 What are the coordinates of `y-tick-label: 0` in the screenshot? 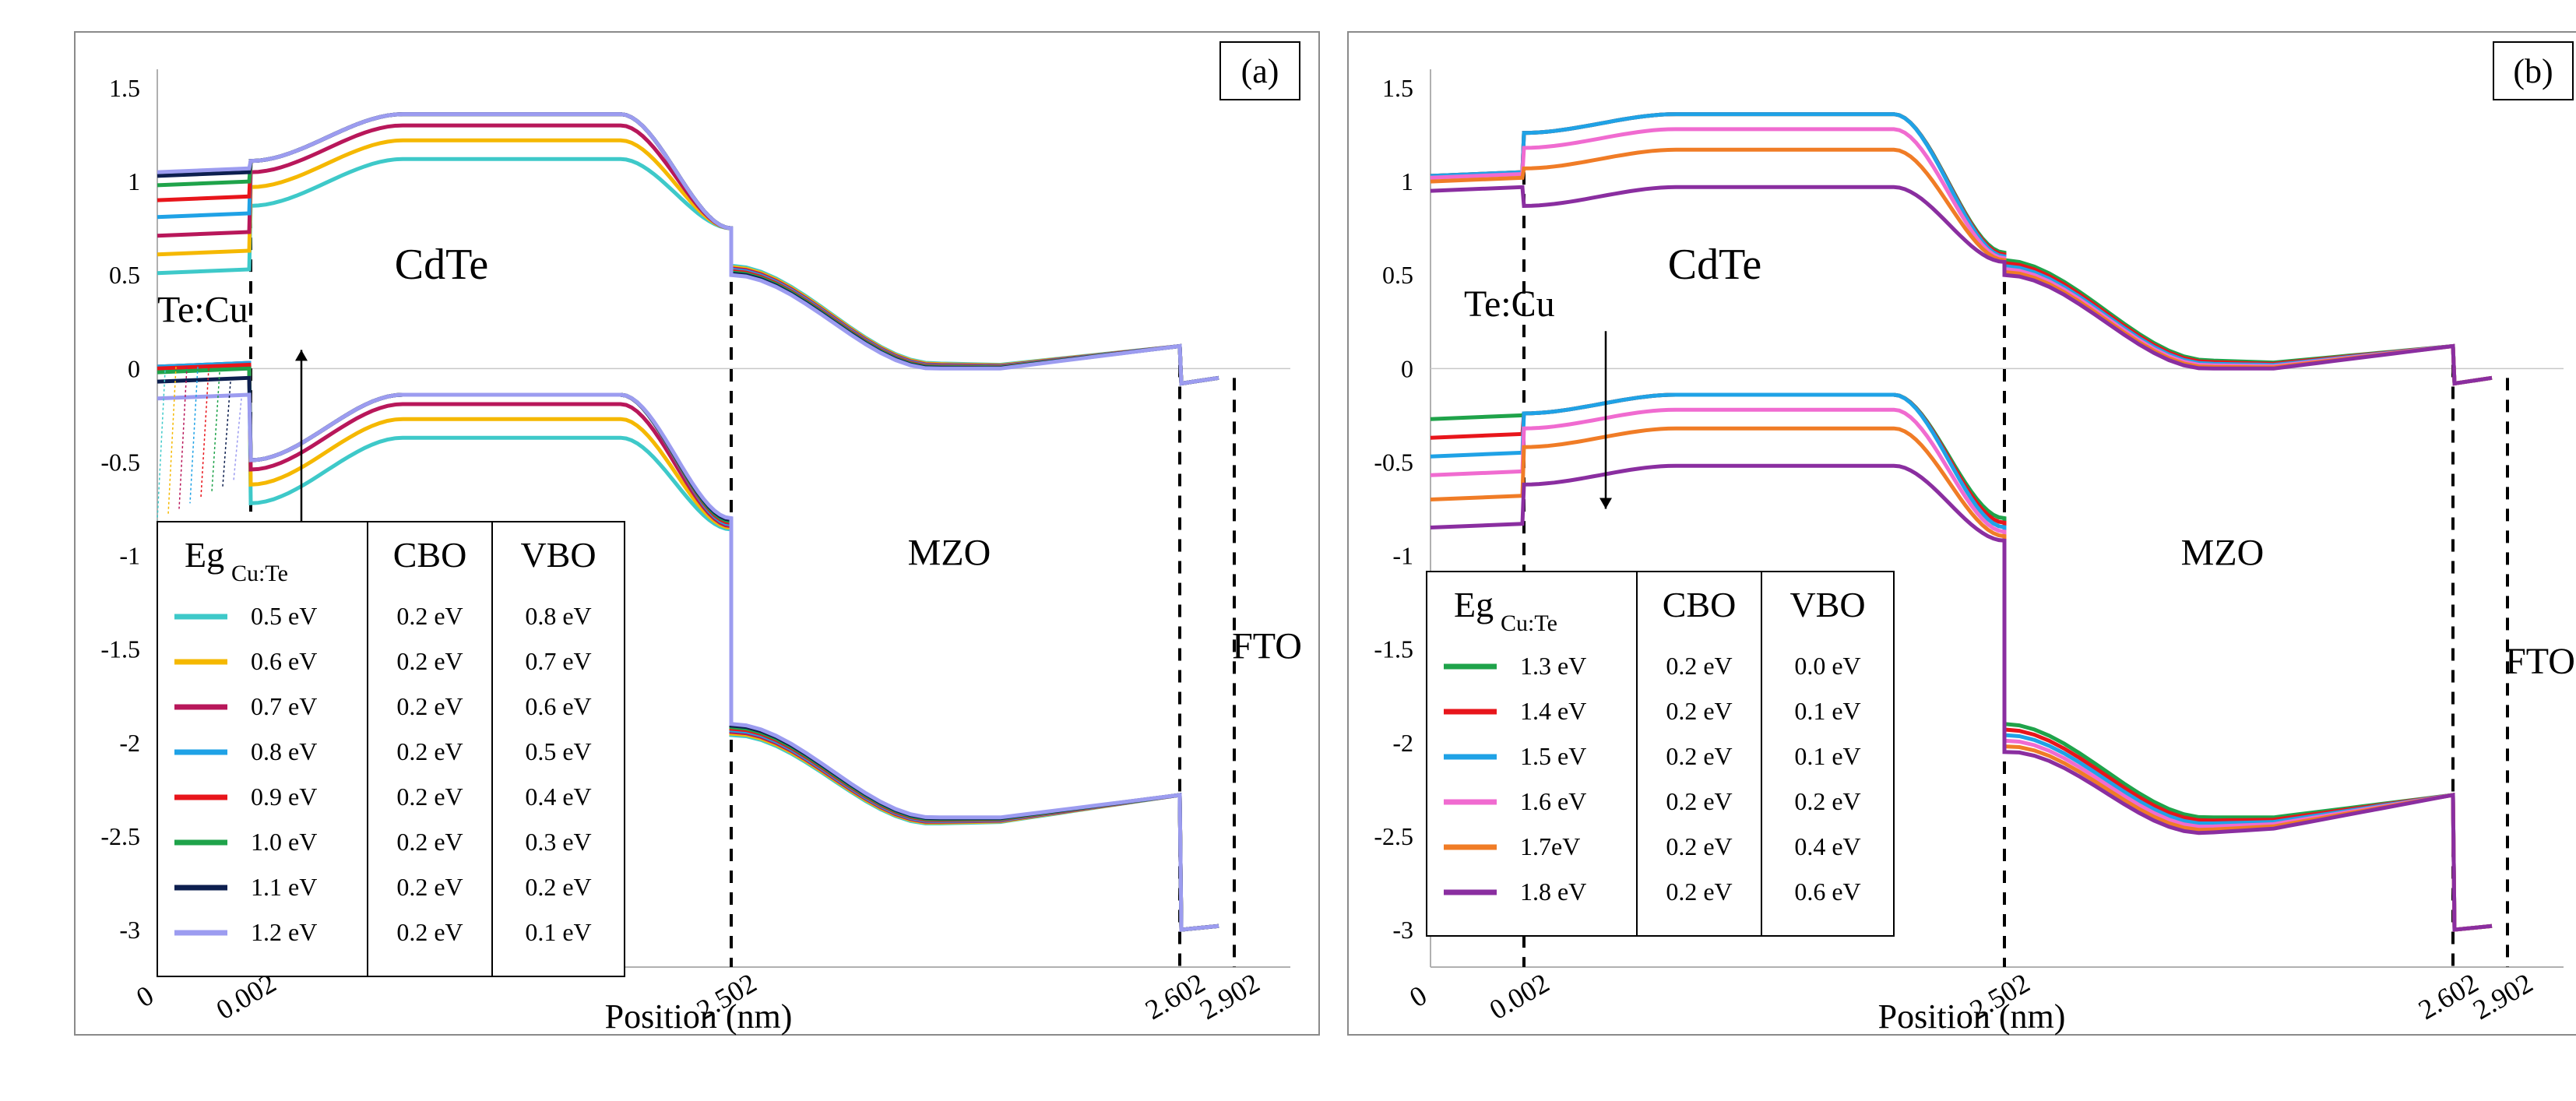 It's located at (134, 368).